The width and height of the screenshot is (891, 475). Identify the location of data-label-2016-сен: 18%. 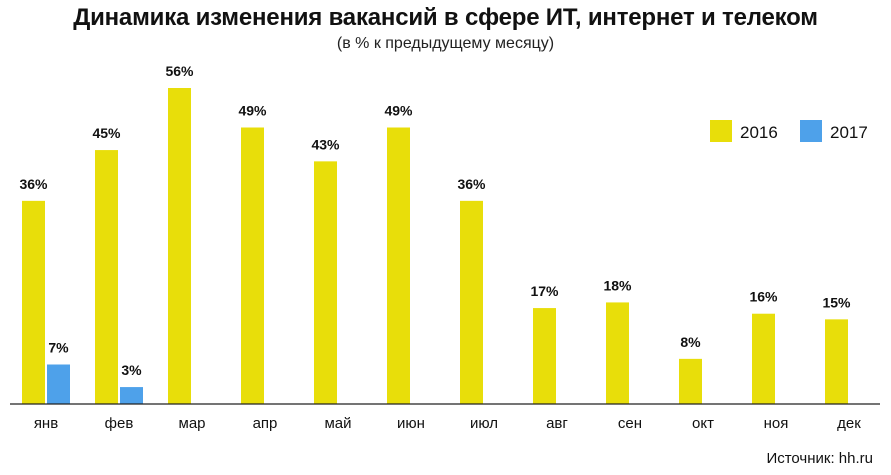
(617, 285).